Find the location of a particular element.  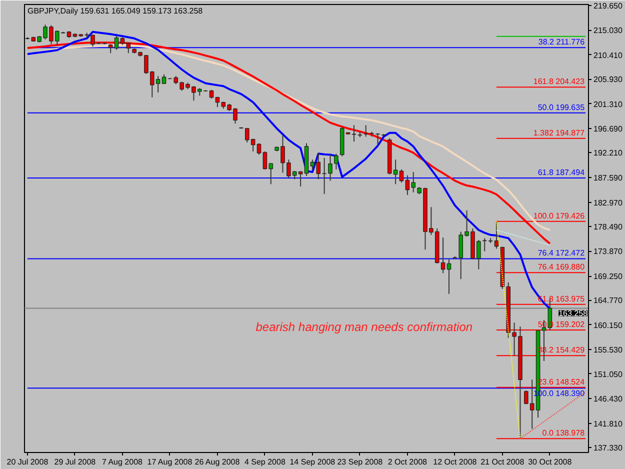

series-label: 61.8 187.494 is located at coordinates (562, 173).